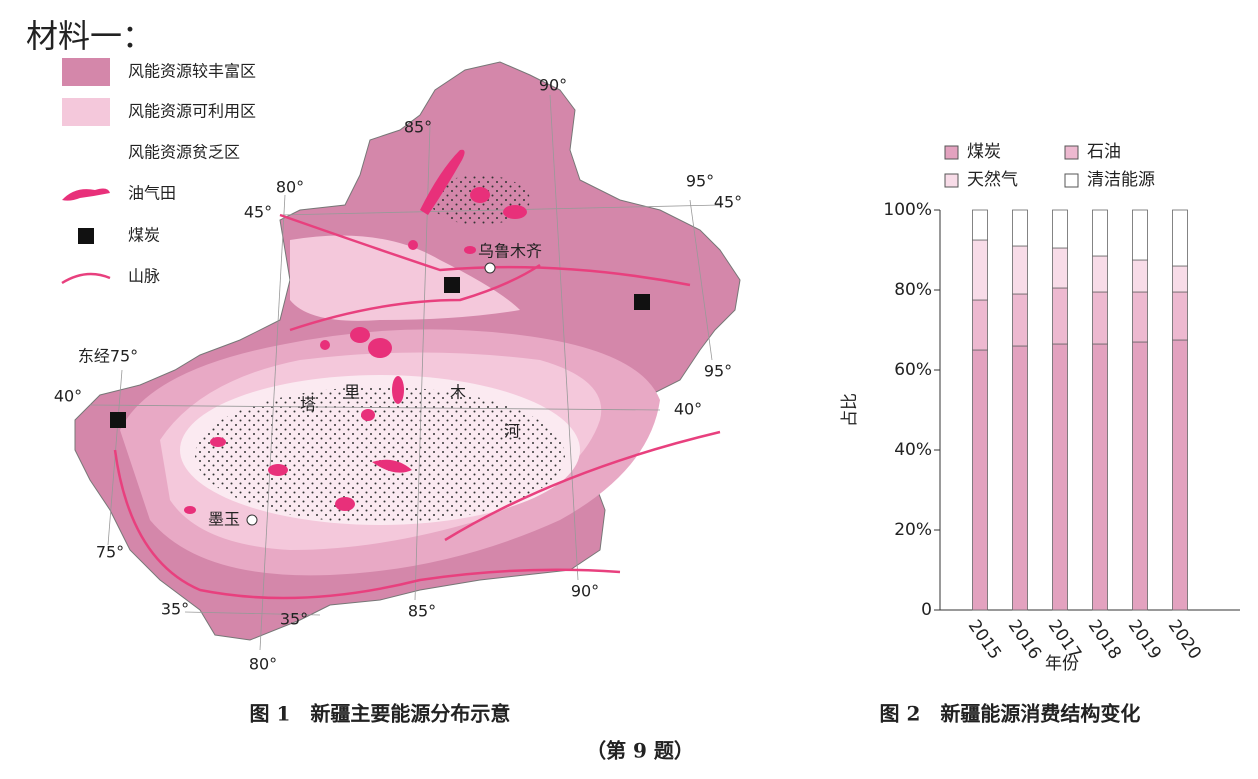 This screenshot has width=1258, height=779. Describe the element at coordinates (850, 410) in the screenshot. I see `y-axis-label: 占比` at that location.